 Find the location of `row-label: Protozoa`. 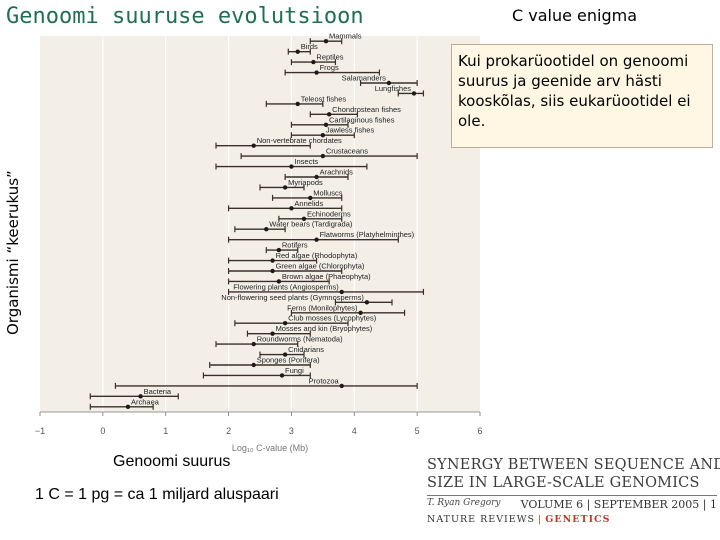

row-label: Protozoa is located at coordinates (324, 380).